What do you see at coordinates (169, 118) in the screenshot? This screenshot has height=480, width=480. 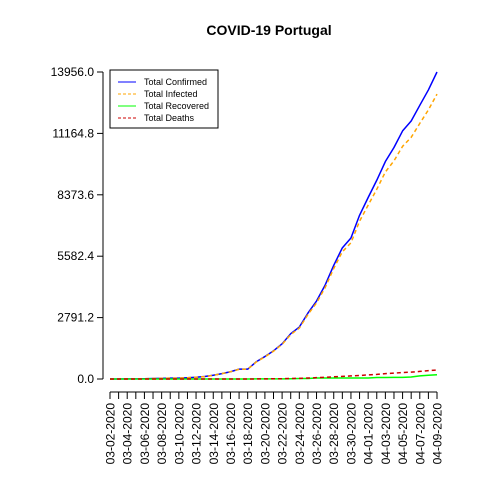 I see `legend-label: Total Deaths` at bounding box center [169, 118].